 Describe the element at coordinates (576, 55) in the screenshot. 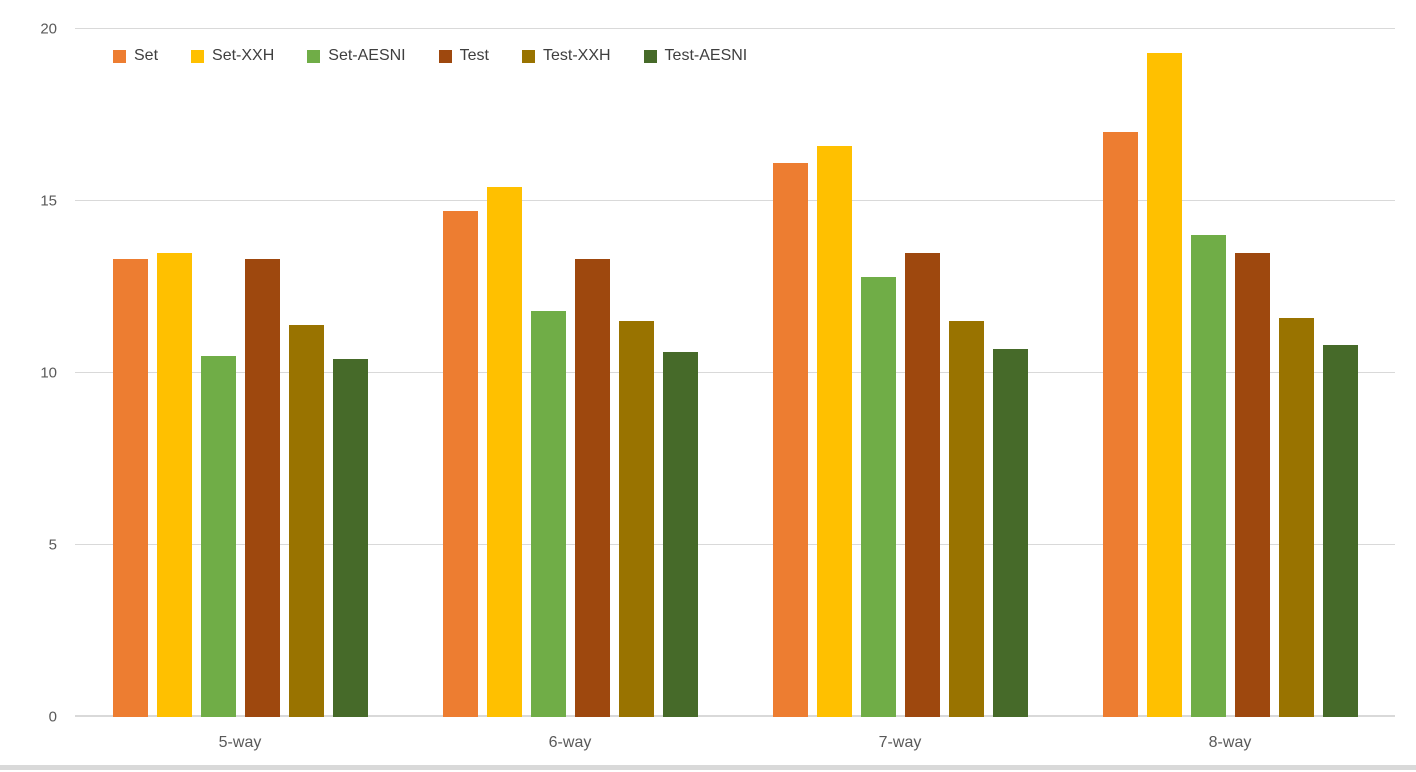

I see `legend-label-test-xxh: Test-XXH` at that location.